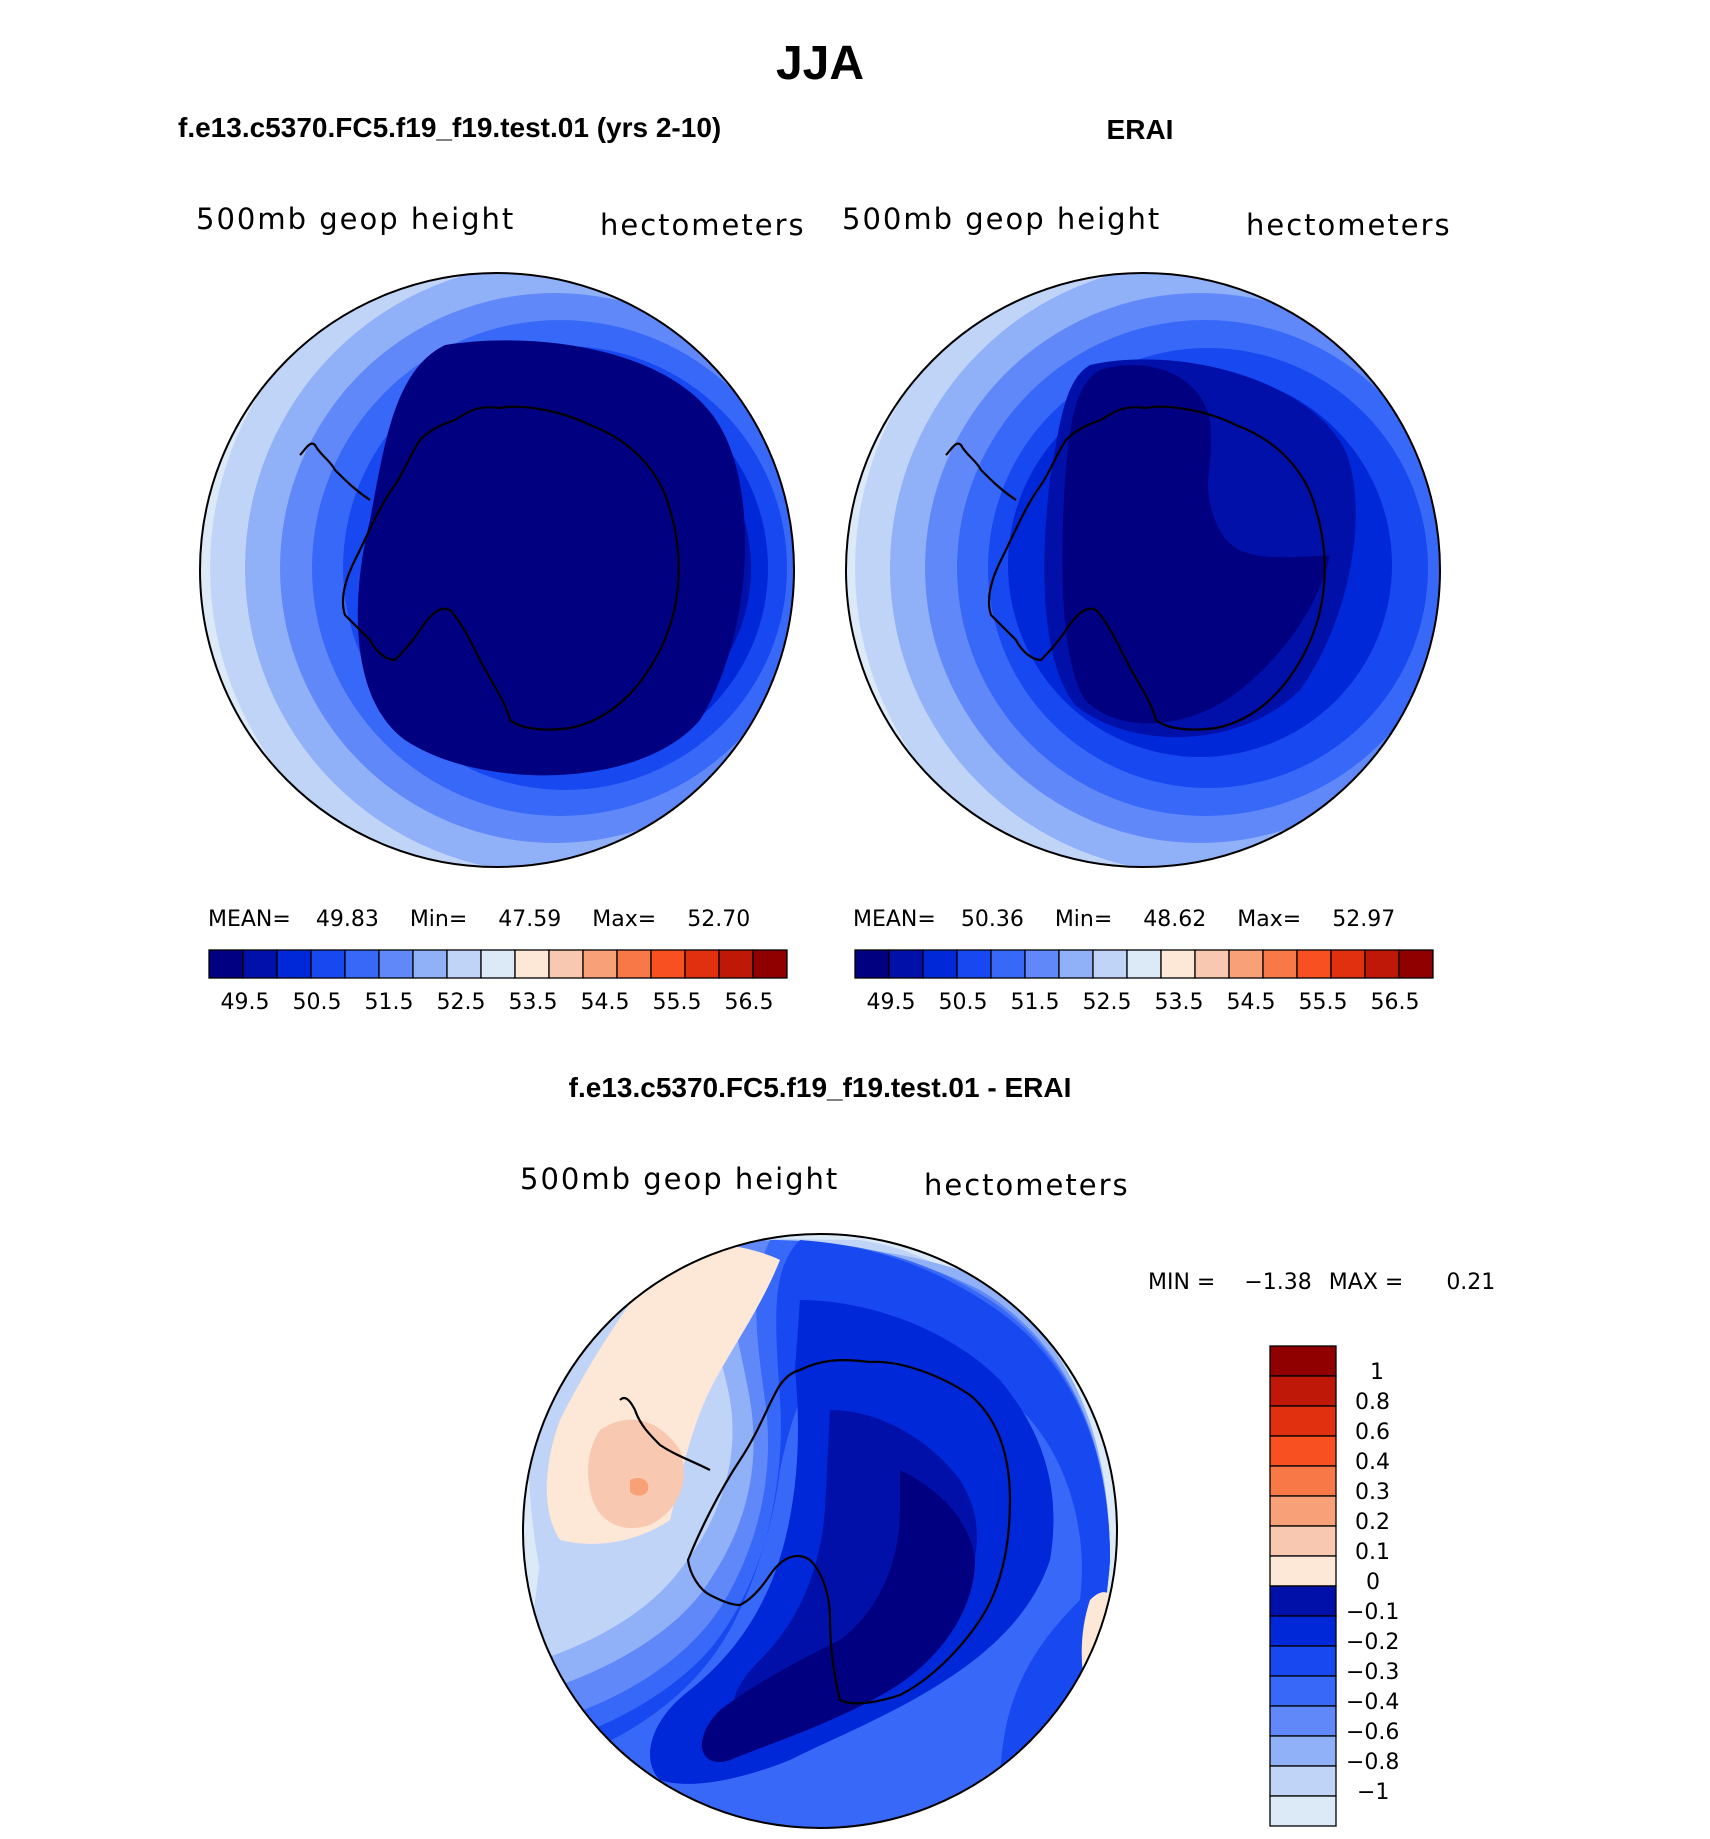 This screenshot has width=1710, height=1839. What do you see at coordinates (1273, 520) in the screenshot?
I see `obs-contour-hole` at bounding box center [1273, 520].